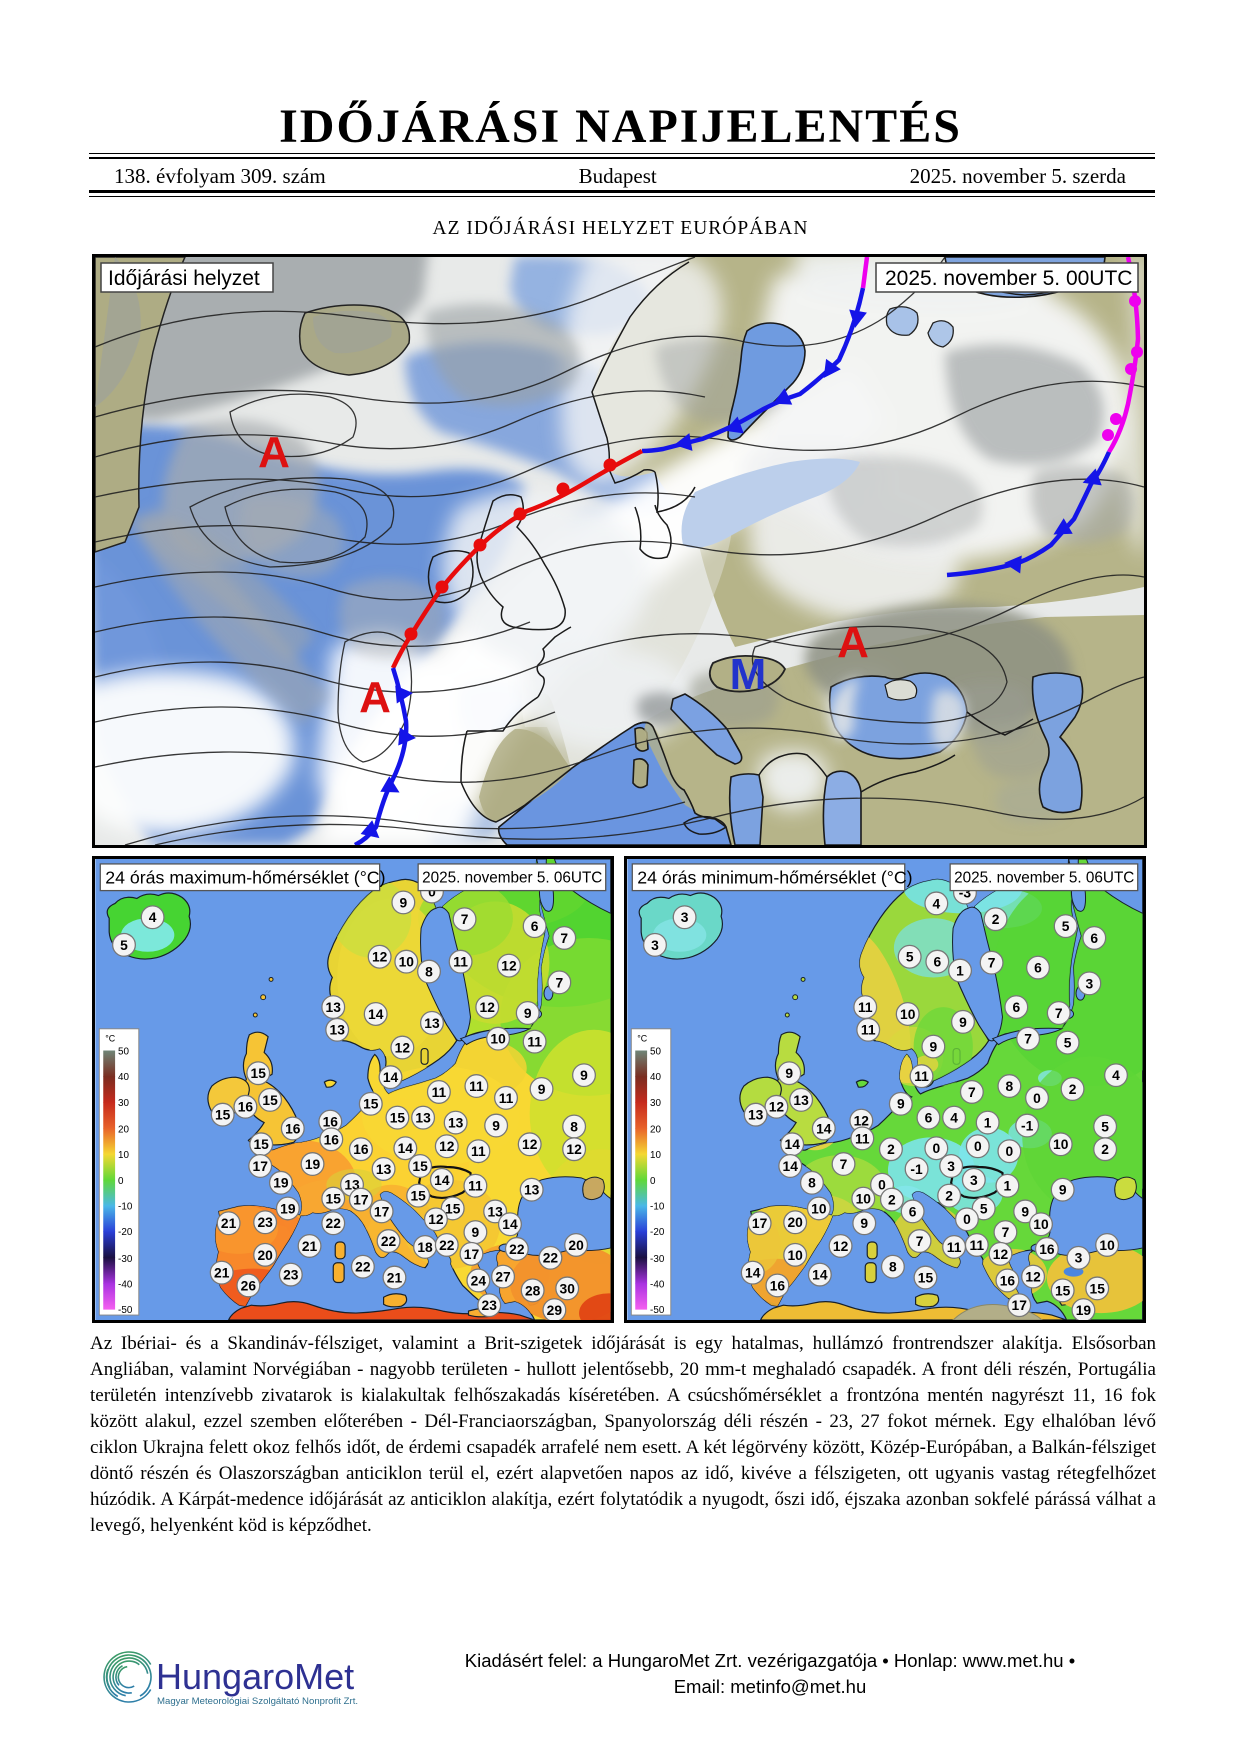 The image size is (1241, 1754). I want to click on svg-text: 23, so click(291, 1275).